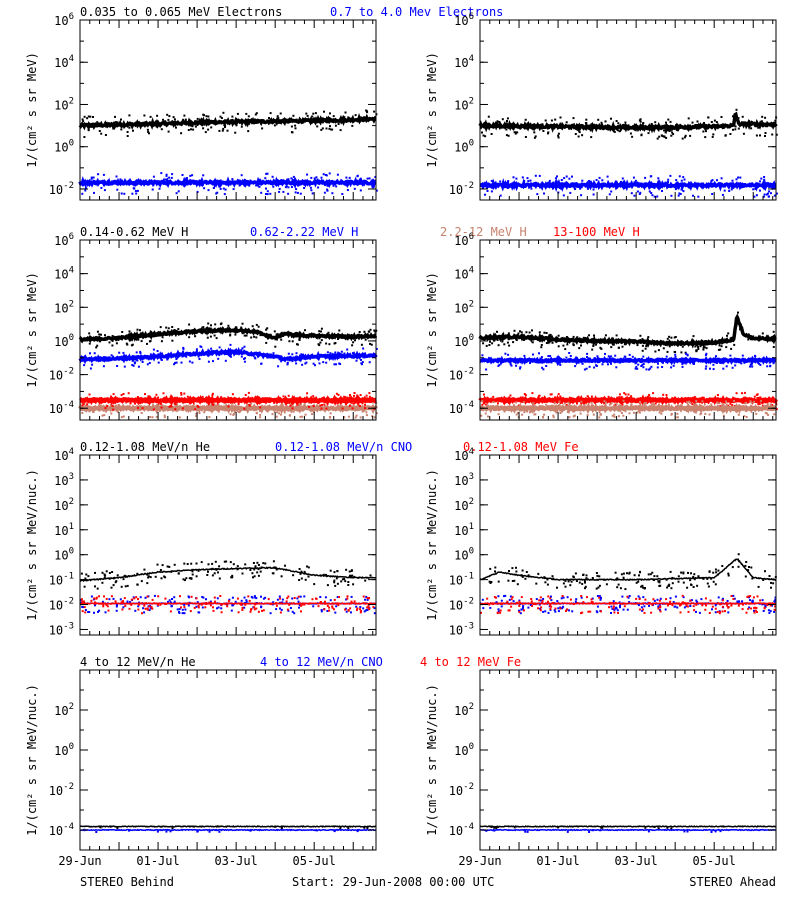 The image size is (800, 900). I want to click on series-line, so click(228, 356).